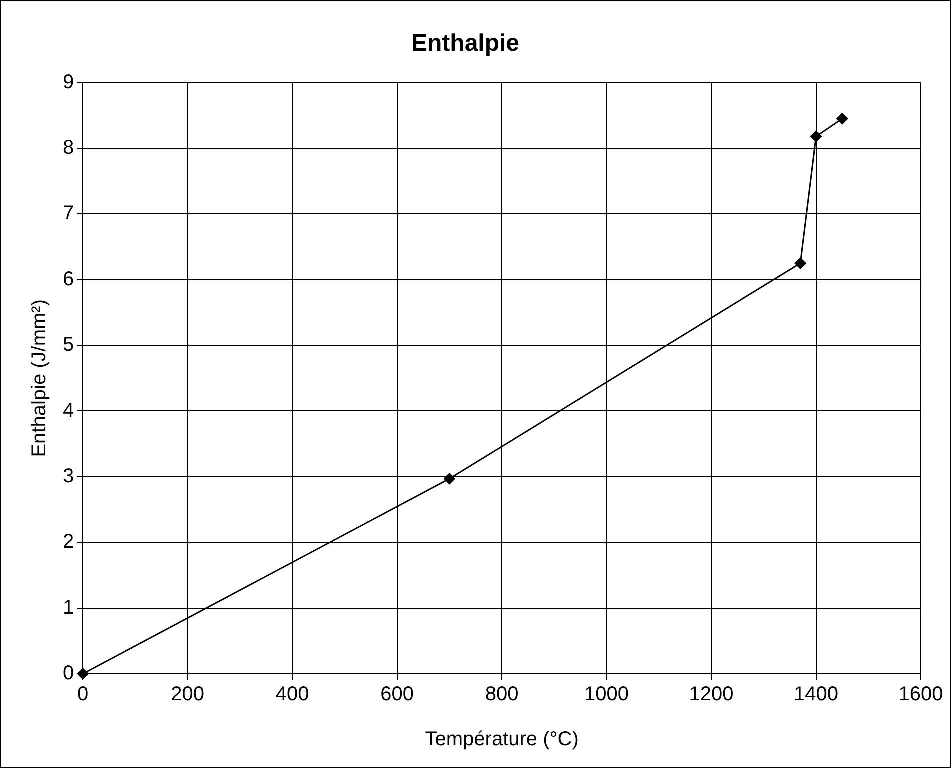 This screenshot has height=768, width=951. I want to click on x-axis-title: Température (°C), so click(502, 739).